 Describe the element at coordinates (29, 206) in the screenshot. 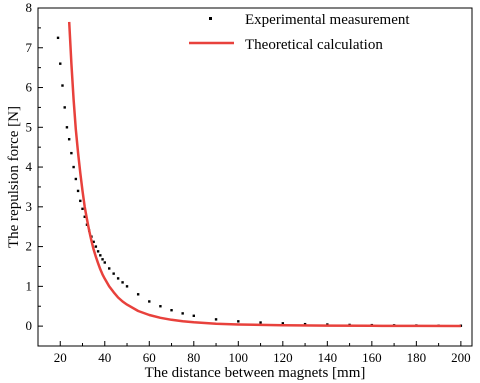

I see `y-tick-label: 3` at that location.